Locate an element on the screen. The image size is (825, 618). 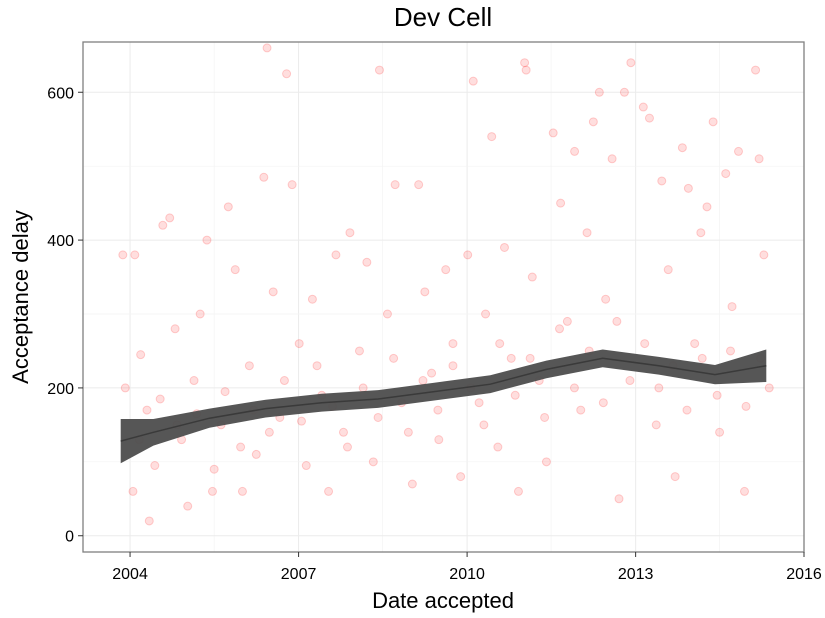
trend-line is located at coordinates (443, 399).